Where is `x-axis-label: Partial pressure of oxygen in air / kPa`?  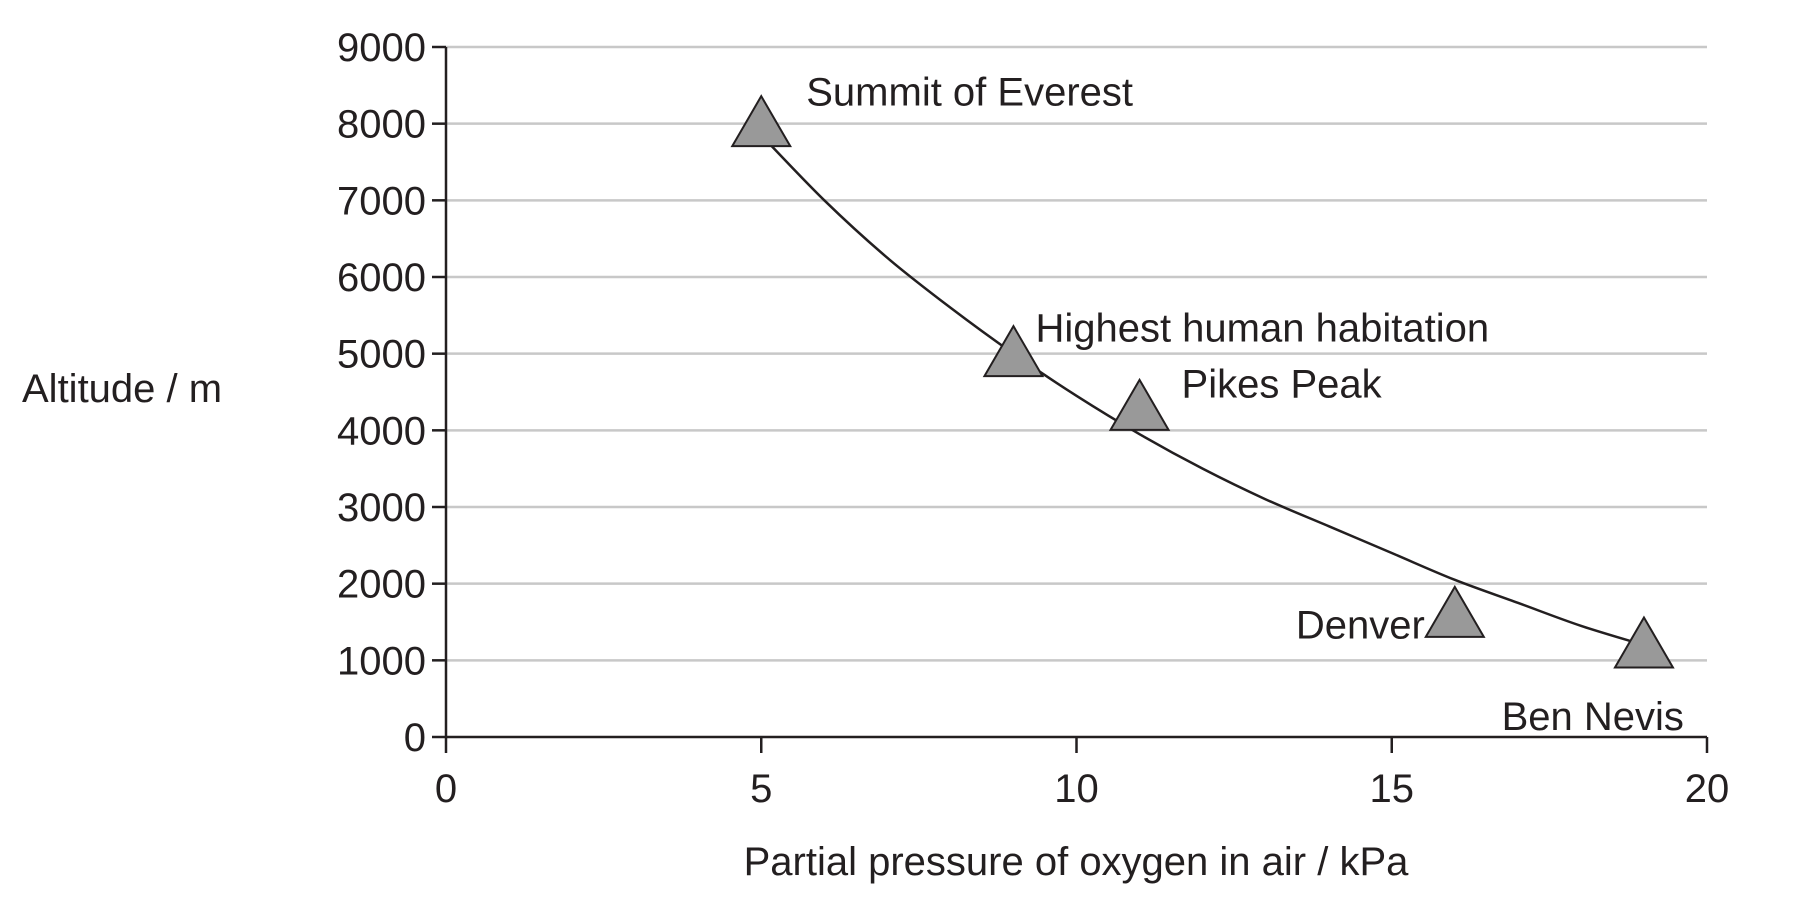 x-axis-label: Partial pressure of oxygen in air / kPa is located at coordinates (1077, 862).